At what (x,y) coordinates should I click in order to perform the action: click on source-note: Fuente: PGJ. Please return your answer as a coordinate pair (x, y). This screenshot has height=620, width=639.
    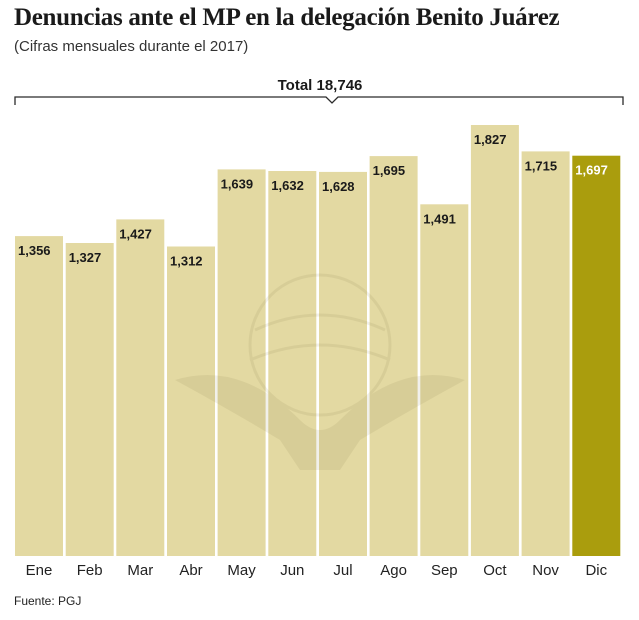
    Looking at the image, I should click on (48, 601).